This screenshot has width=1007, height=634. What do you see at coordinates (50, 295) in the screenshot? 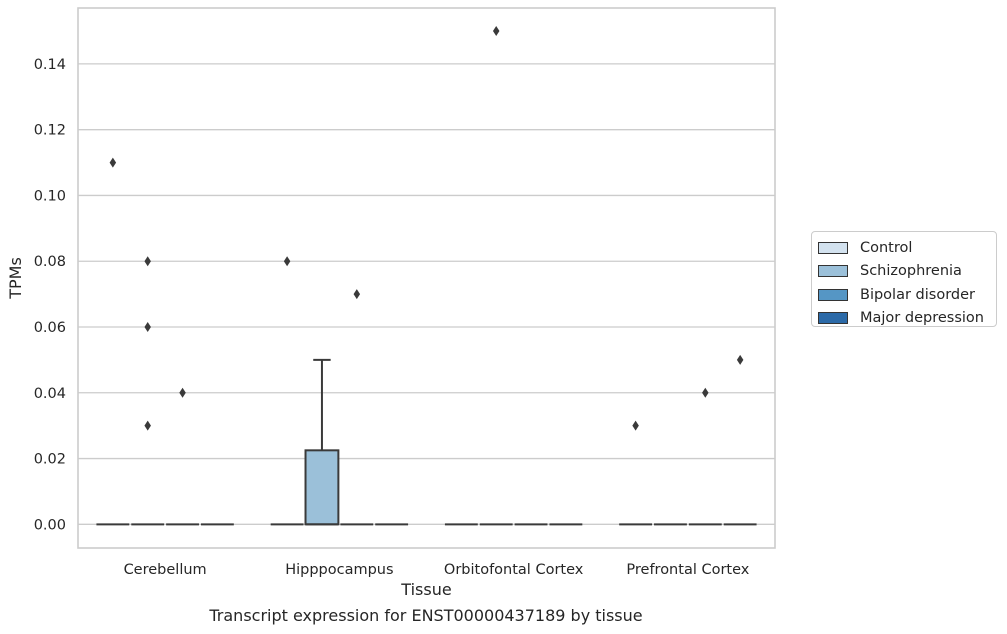
I see `y-tick-labels: 0.00 0.02 0.04 0.06 0.08 0.10 0.12 0.14` at bounding box center [50, 295].